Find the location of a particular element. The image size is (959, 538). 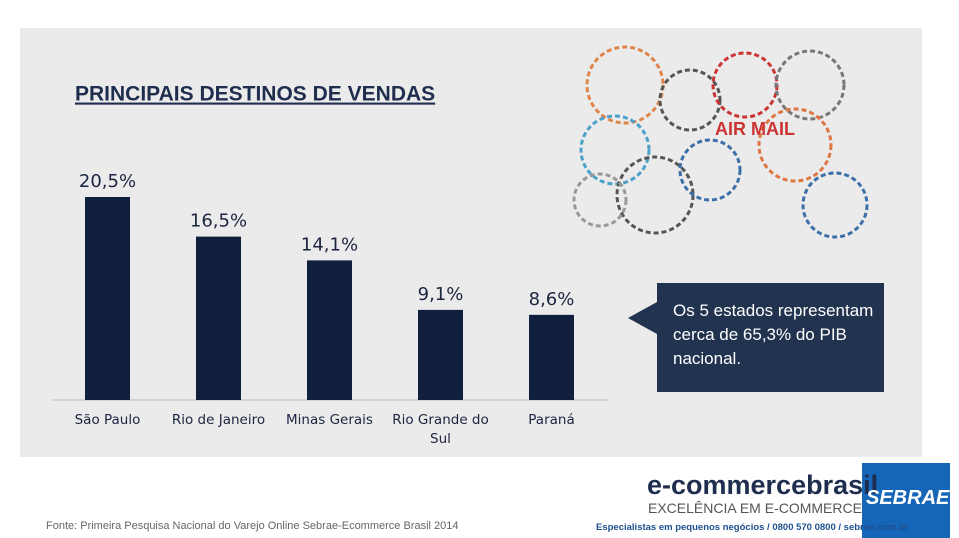

logo-tagline: EXCELÊNCIA EM E-COMMERCE is located at coordinates (755, 508).